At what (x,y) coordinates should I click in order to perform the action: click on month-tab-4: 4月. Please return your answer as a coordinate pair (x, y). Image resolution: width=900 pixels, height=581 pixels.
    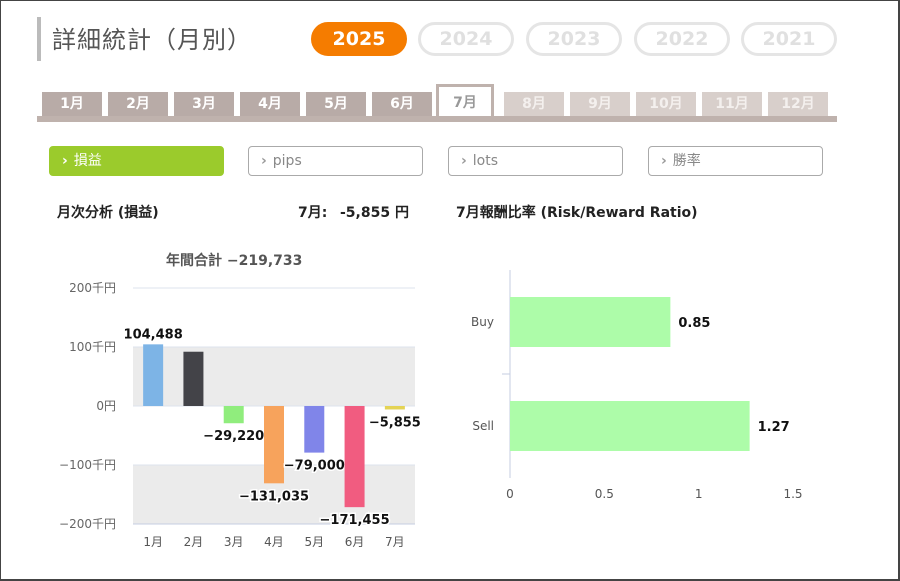
    Looking at the image, I should click on (270, 104).